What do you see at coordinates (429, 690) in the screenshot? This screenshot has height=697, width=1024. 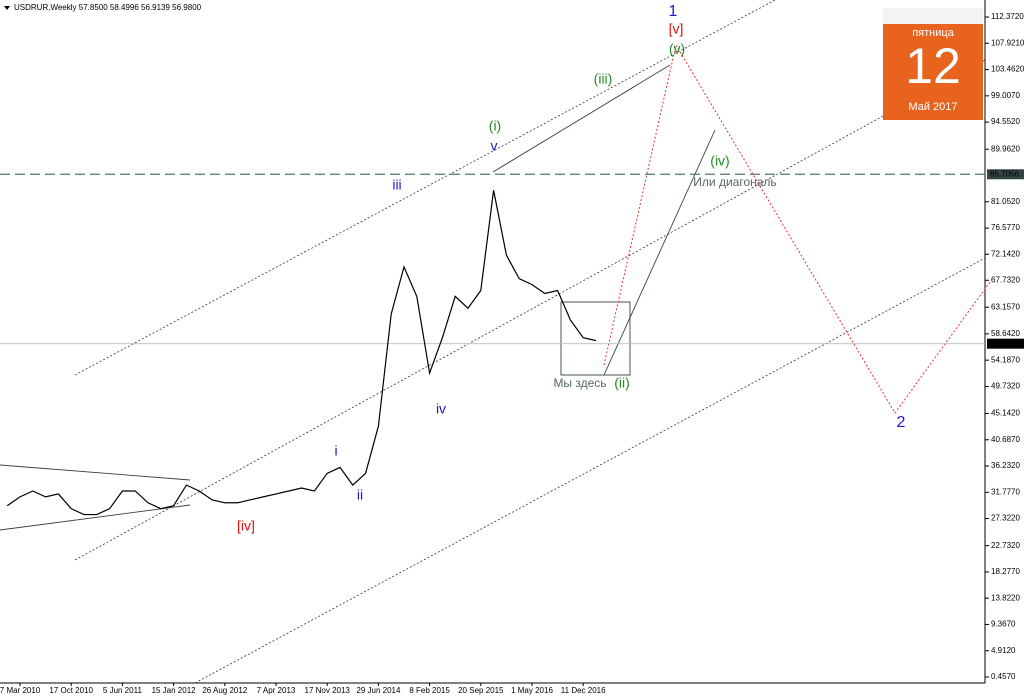 I see `x-tick-label: 8 Feb 2015` at bounding box center [429, 690].